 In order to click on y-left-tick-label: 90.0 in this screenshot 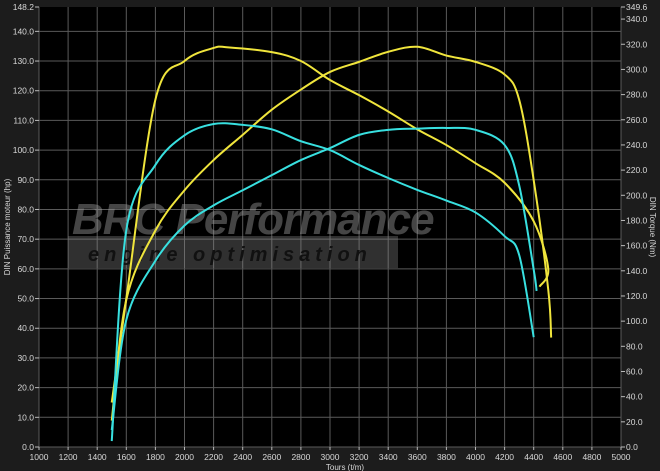, I will do `click(25, 180)`.